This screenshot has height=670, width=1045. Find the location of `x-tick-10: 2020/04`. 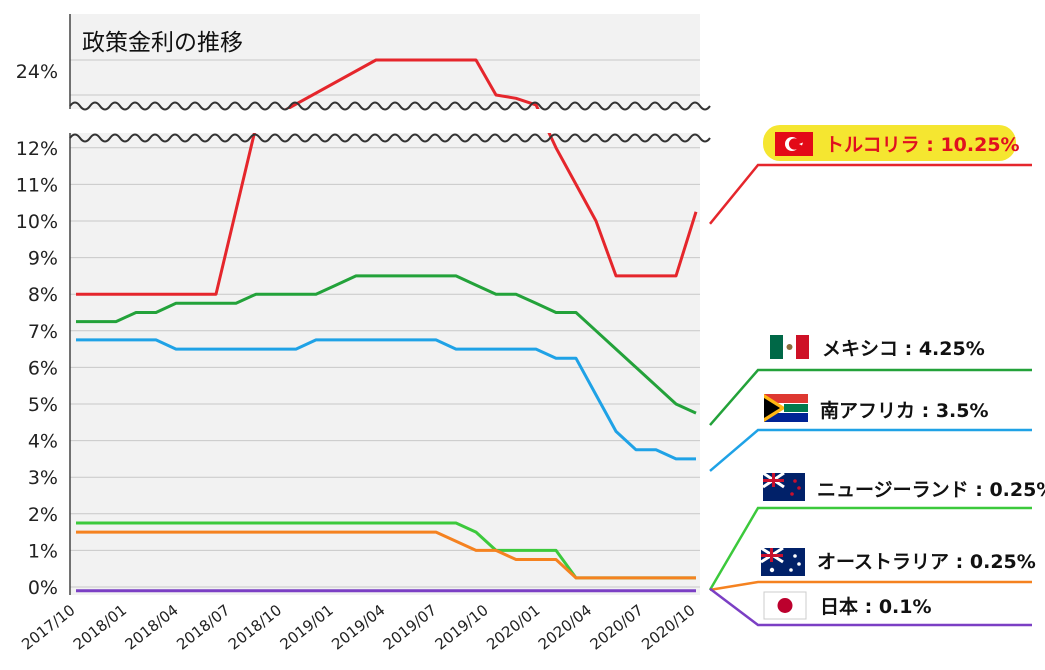

x-tick-10: 2020/04 is located at coordinates (565, 627).